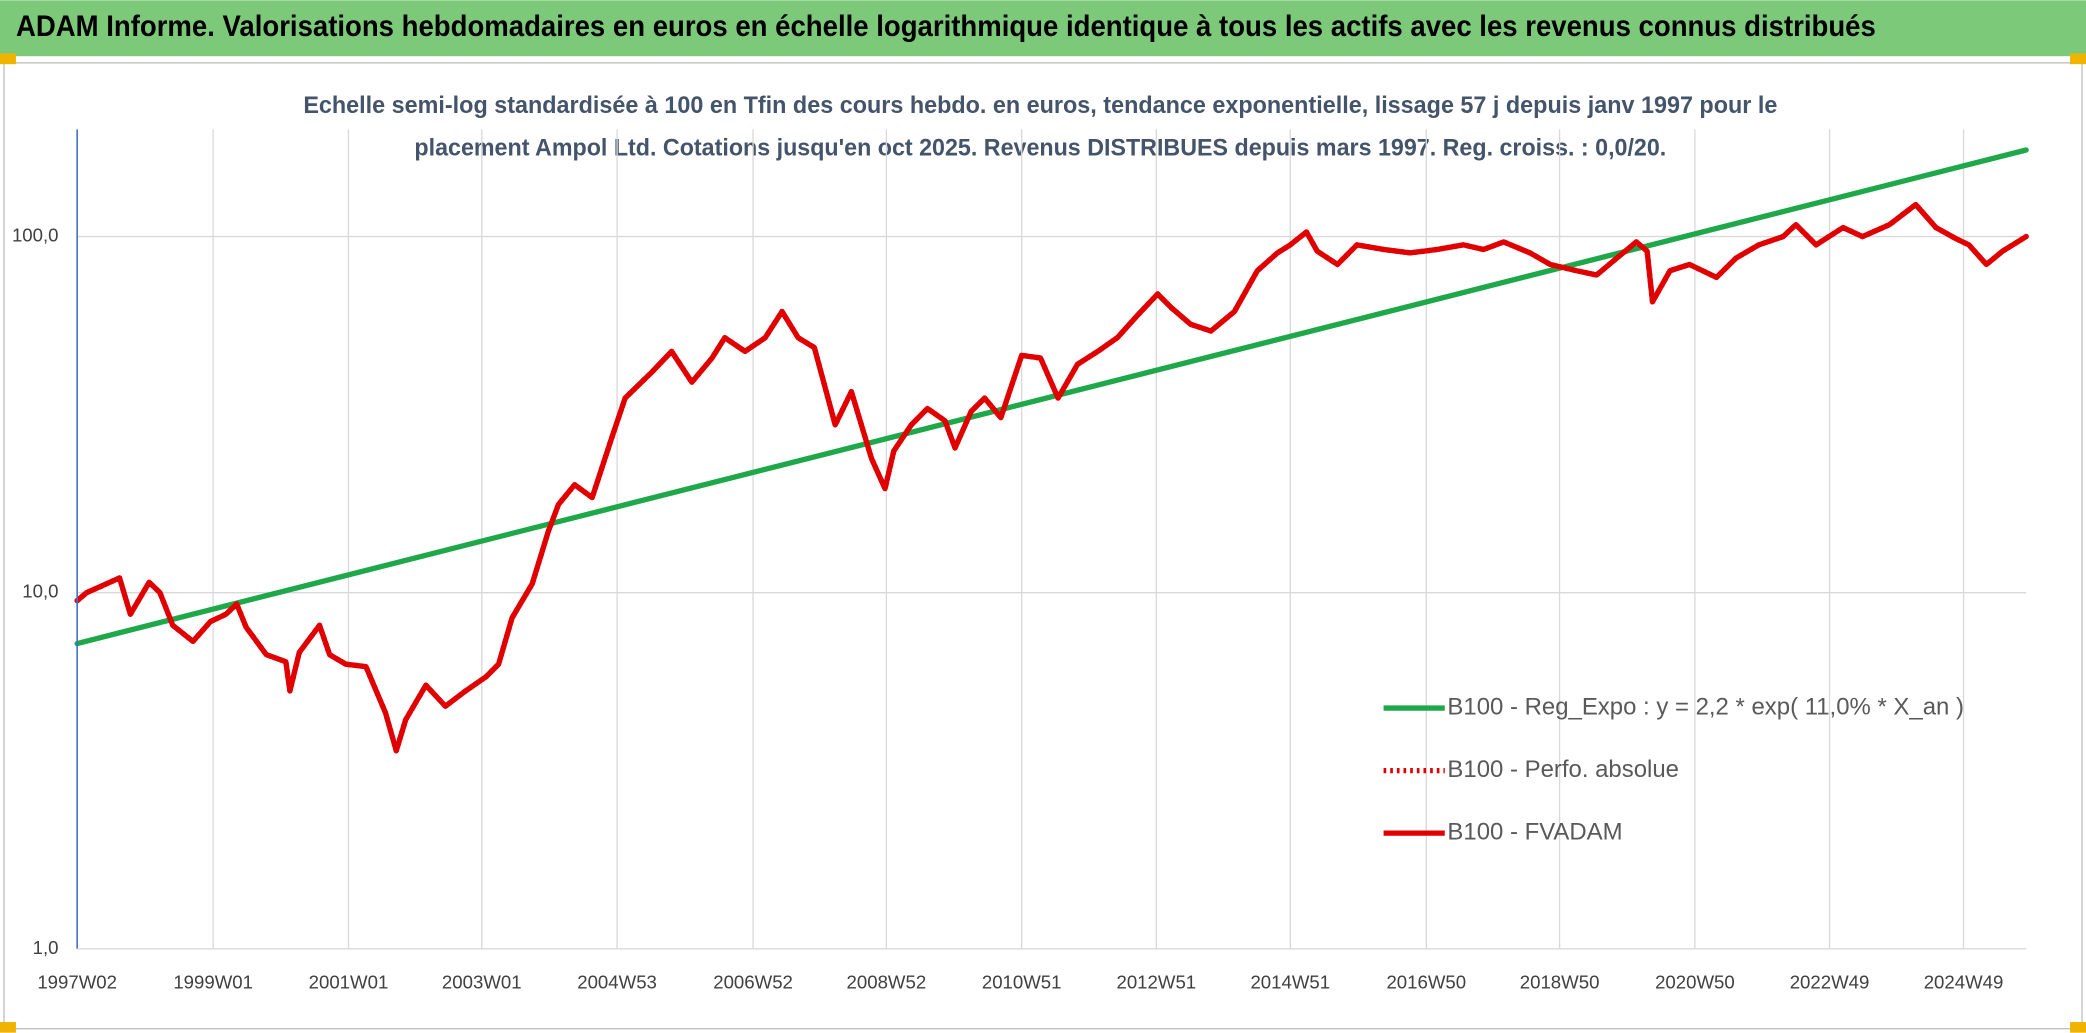  Describe the element at coordinates (753, 981) in the screenshot. I see `x-tick-label: 2006W52` at that location.